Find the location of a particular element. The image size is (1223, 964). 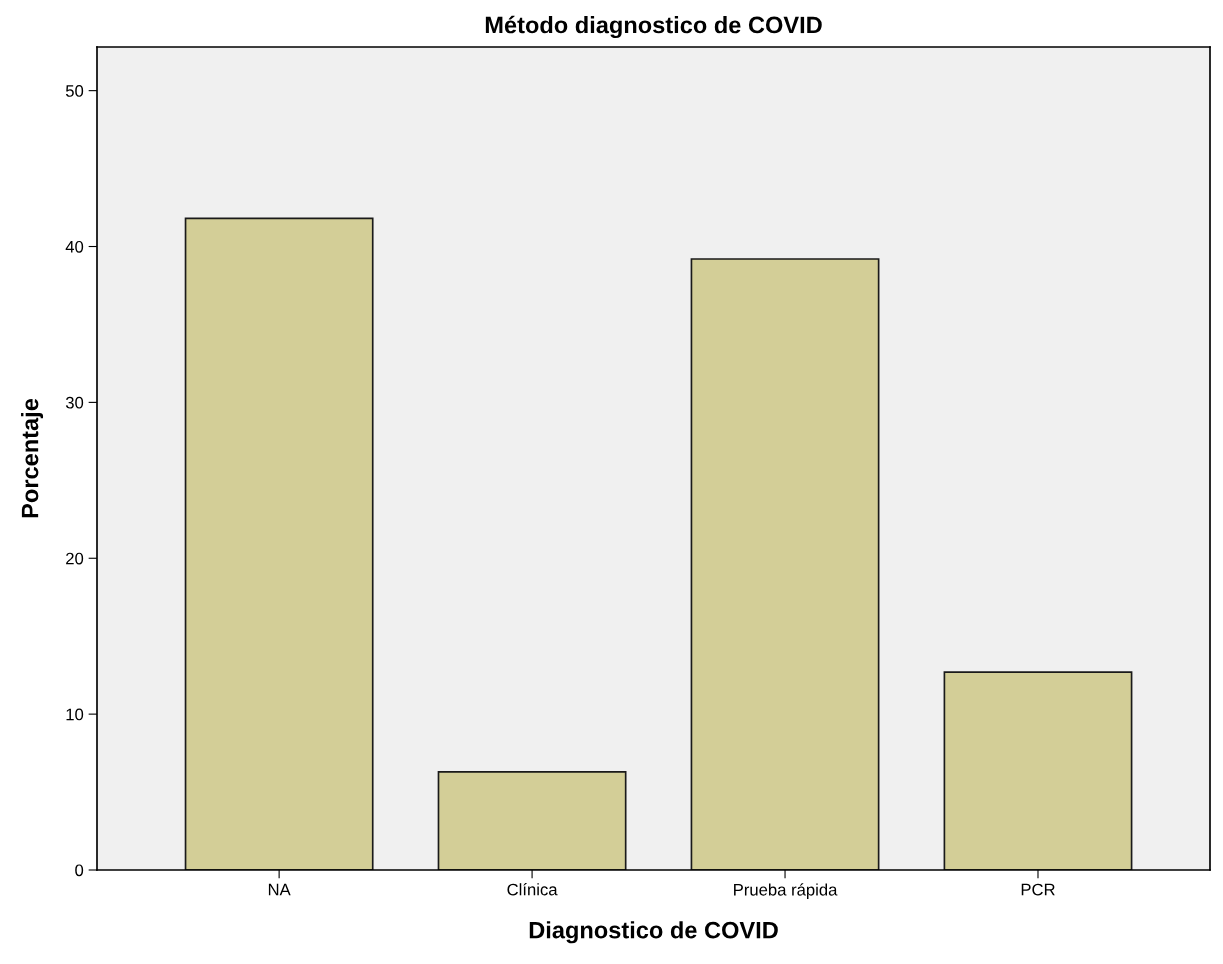

x-axis-title: Diagnostico de COVID is located at coordinates (653, 932).